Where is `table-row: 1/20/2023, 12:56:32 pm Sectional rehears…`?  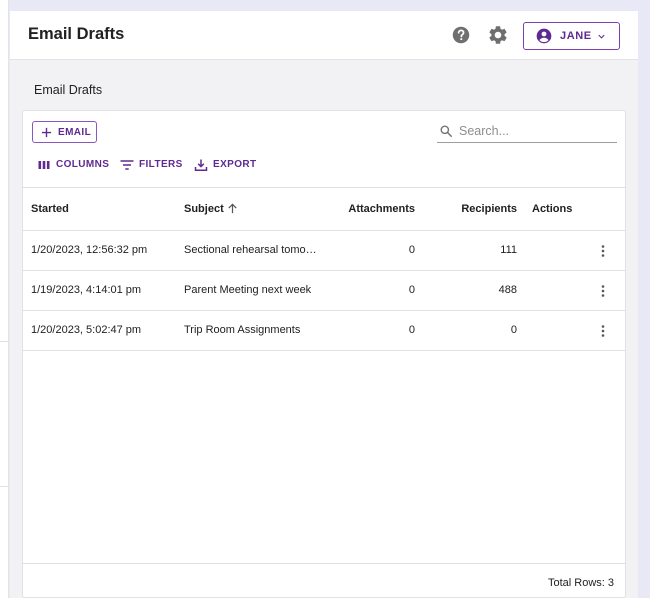 table-row: 1/20/2023, 12:56:32 pm Sectional rehears… is located at coordinates (324, 251).